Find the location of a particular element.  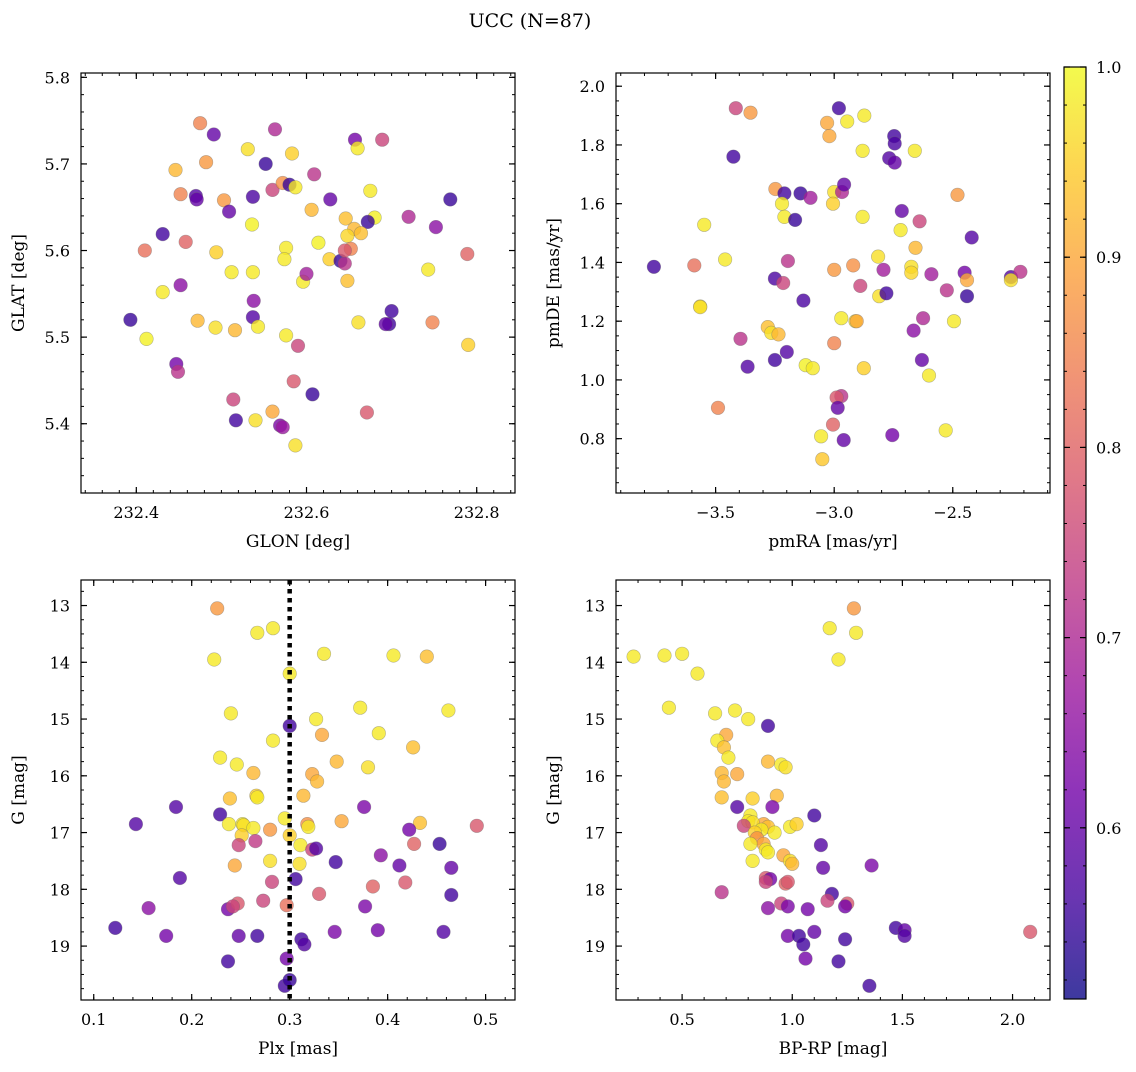

points-bprp-g is located at coordinates (832, 797).